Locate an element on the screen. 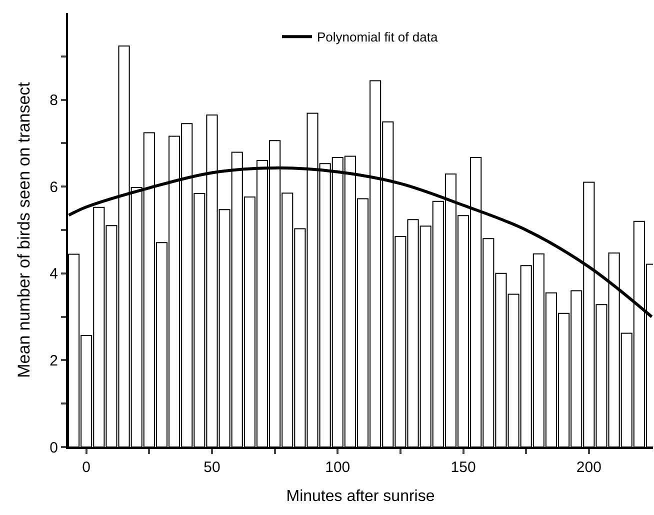 The height and width of the screenshot is (515, 654). x-tick-label: 200 is located at coordinates (589, 467).